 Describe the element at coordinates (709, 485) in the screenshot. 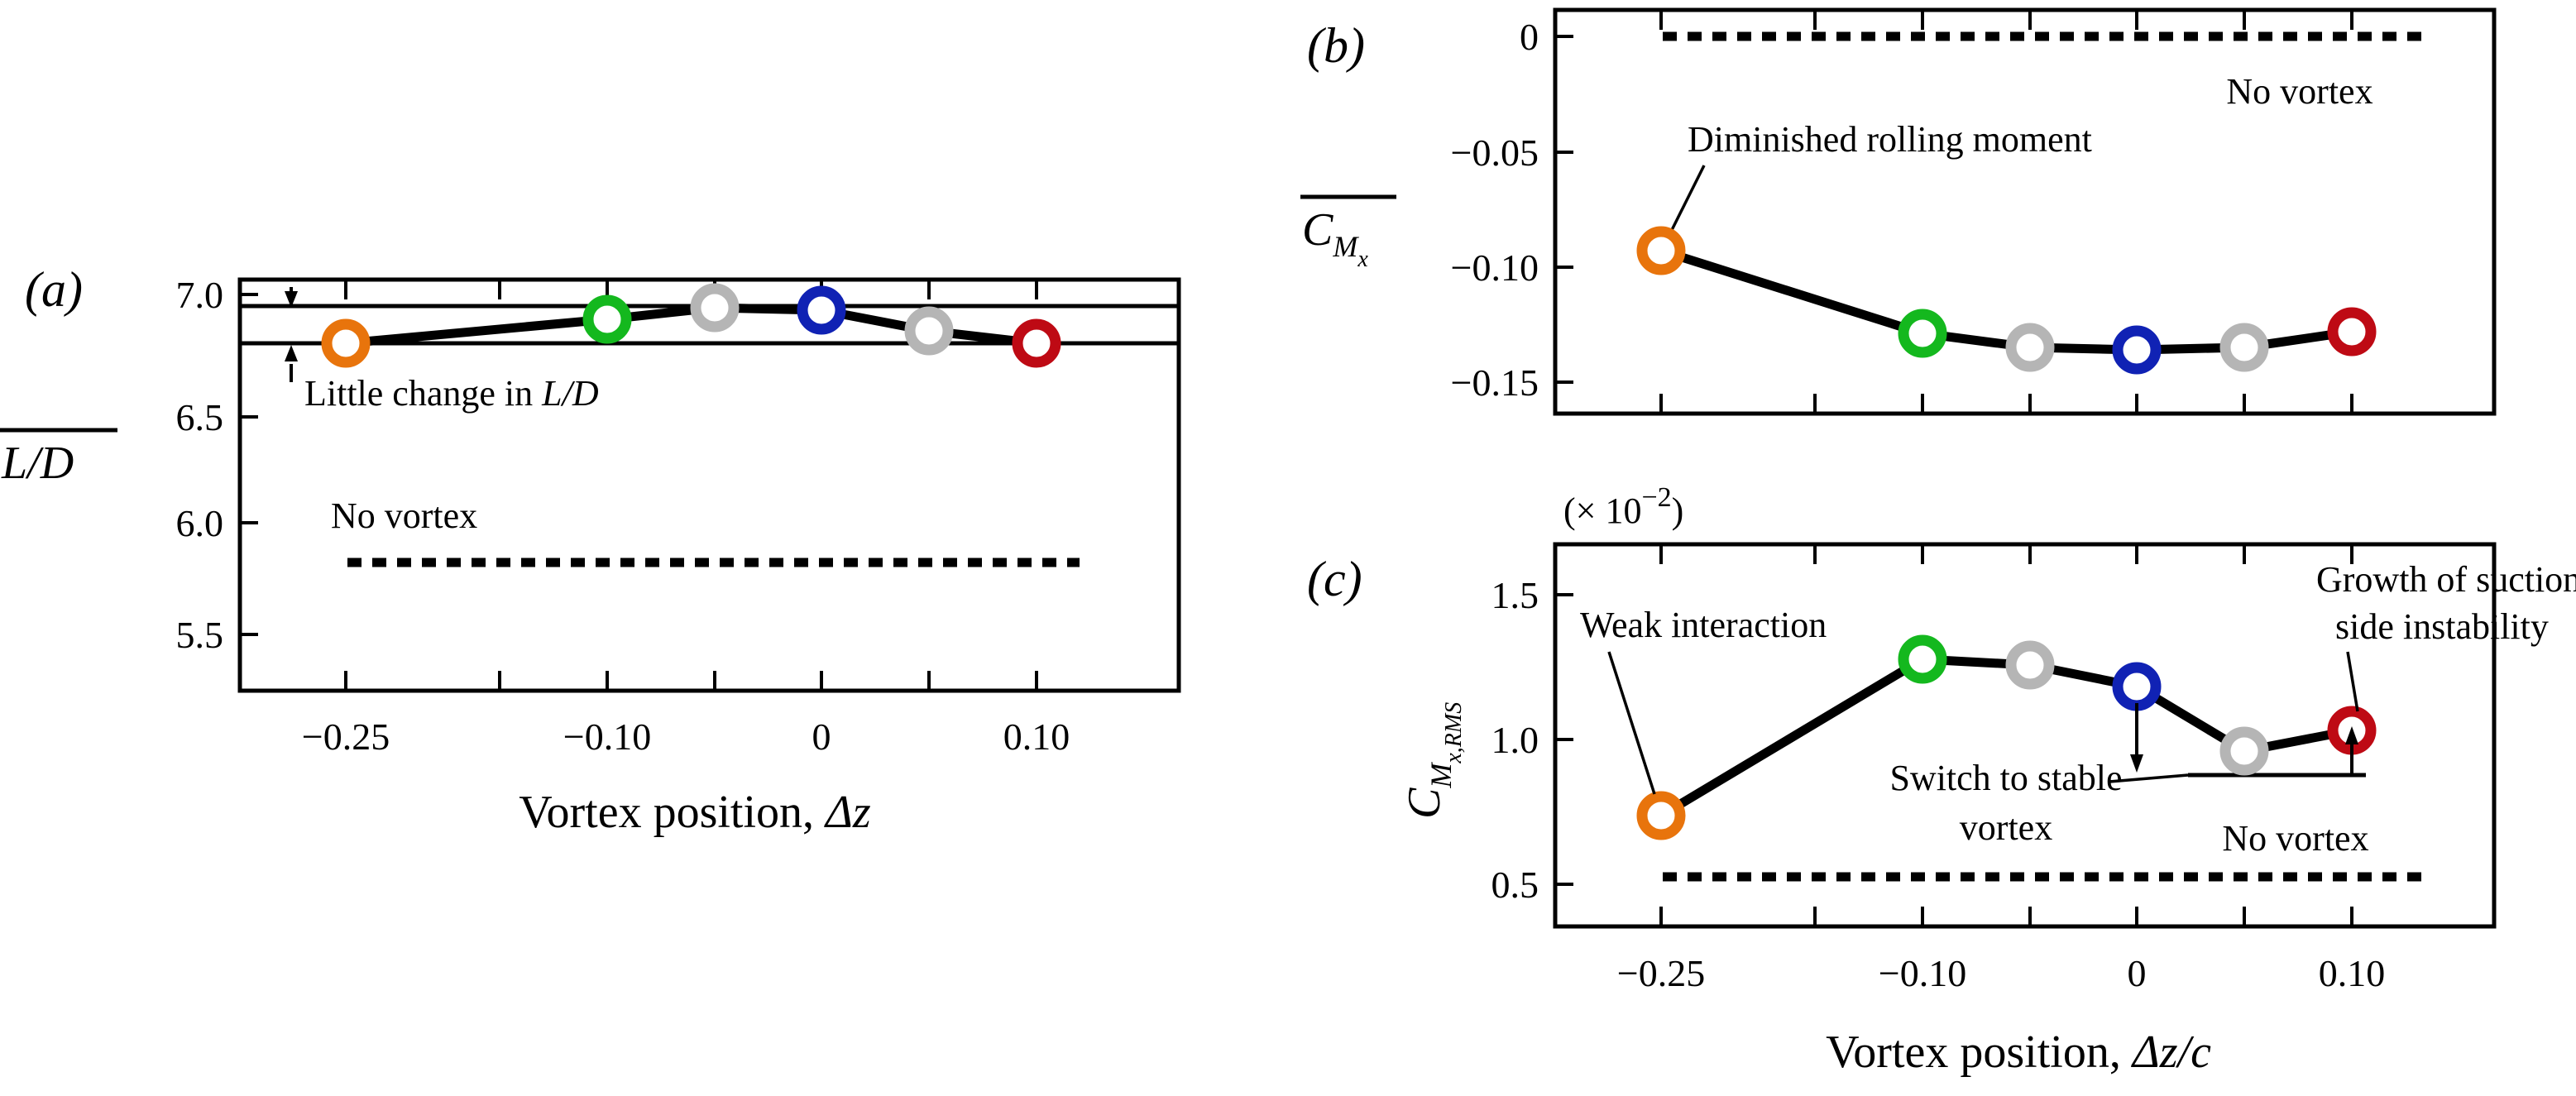

I see `panel-a-plot-frame` at that location.